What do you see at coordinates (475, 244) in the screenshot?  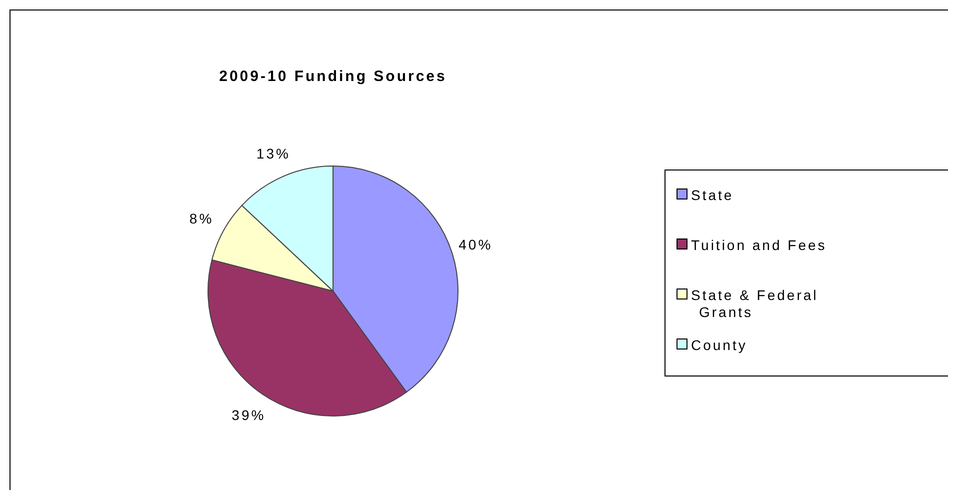 I see `data-label: 40%` at bounding box center [475, 244].